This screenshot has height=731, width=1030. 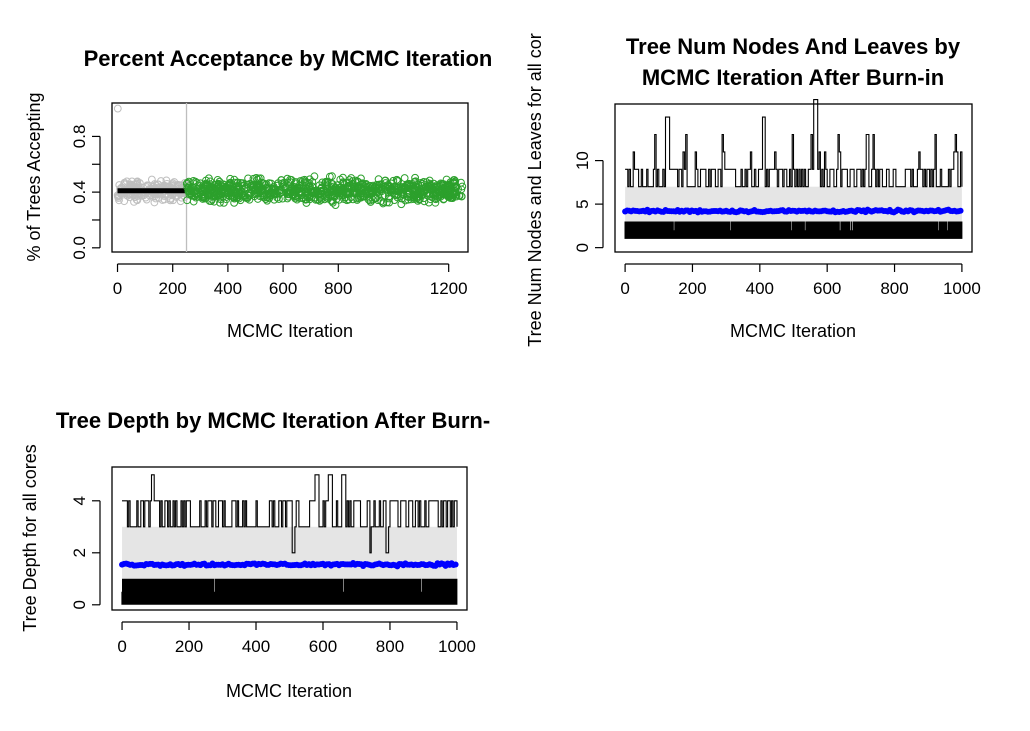 I want to click on depth-plot-box, so click(x=289, y=538).